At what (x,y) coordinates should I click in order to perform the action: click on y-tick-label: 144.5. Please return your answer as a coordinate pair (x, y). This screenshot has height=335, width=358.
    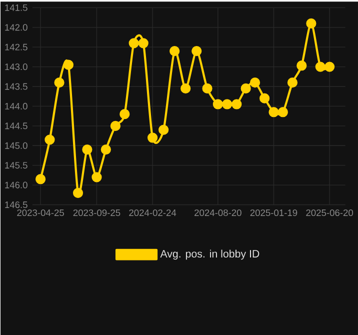
    Looking at the image, I should click on (16, 126).